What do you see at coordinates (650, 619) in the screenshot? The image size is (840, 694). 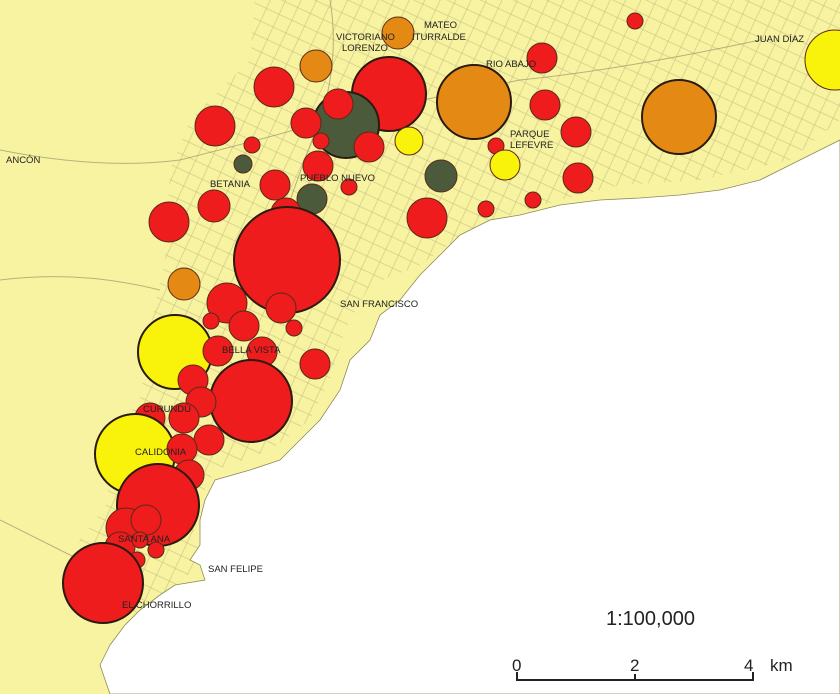 I see `scale-ratio: 1:100,000` at bounding box center [650, 619].